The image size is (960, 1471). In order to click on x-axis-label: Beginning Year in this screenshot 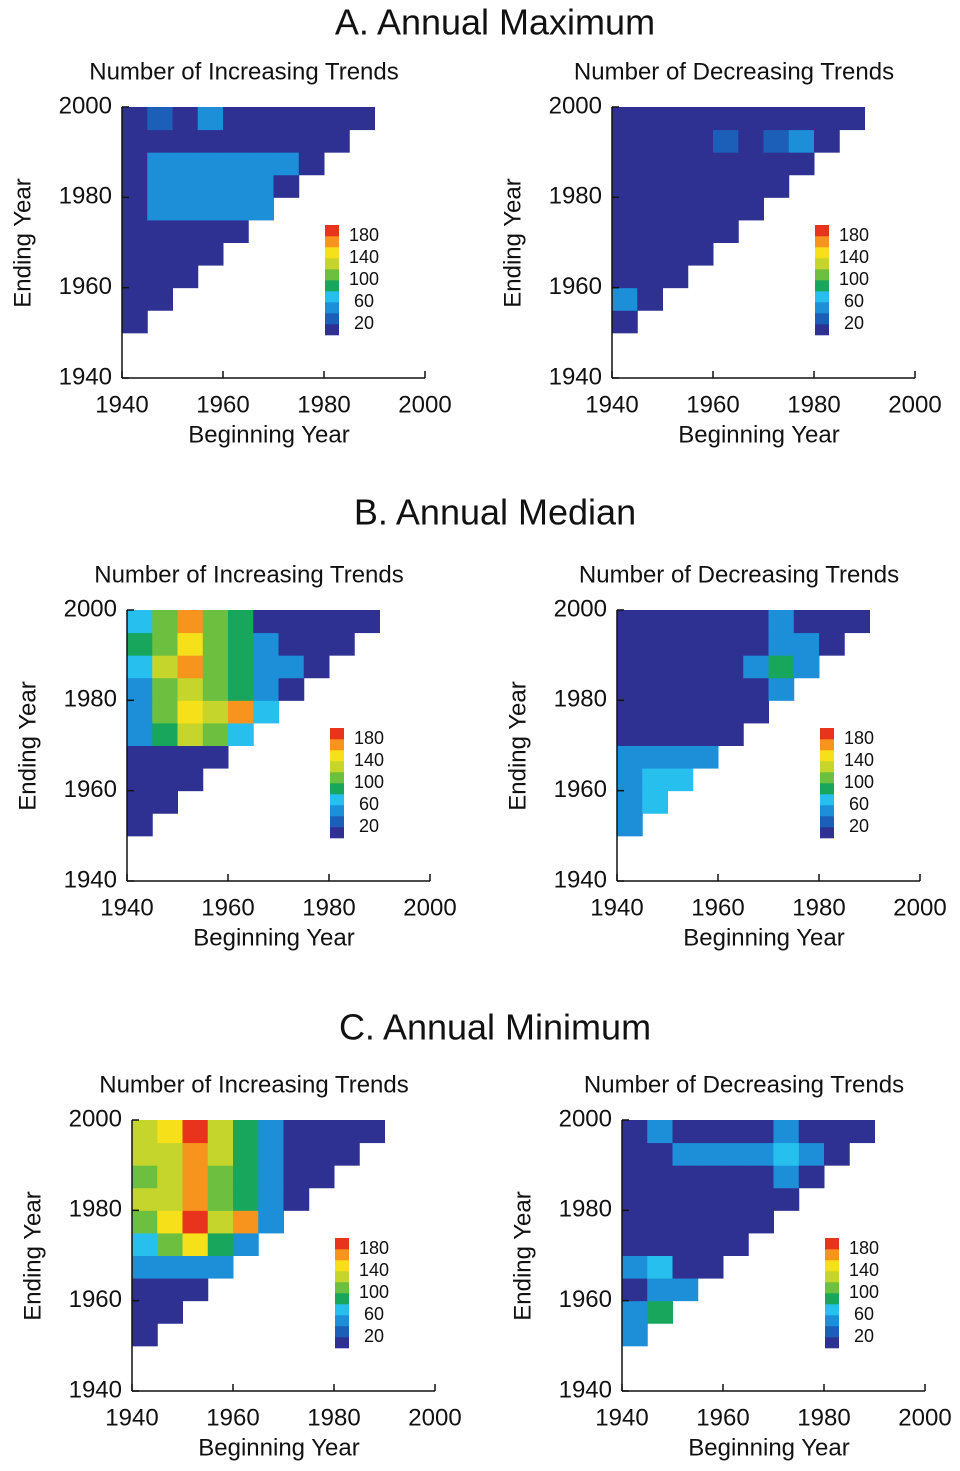, I will do `click(278, 1447)`.